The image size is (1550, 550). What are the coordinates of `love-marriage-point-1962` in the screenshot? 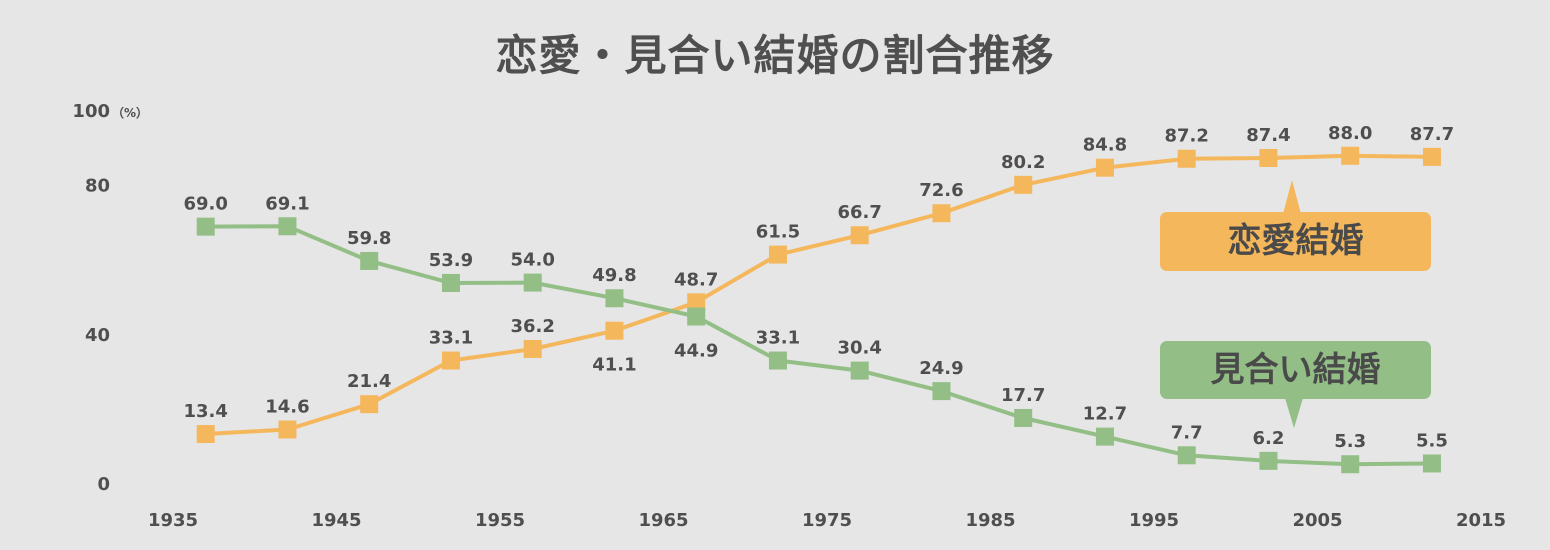 It's located at (614, 330).